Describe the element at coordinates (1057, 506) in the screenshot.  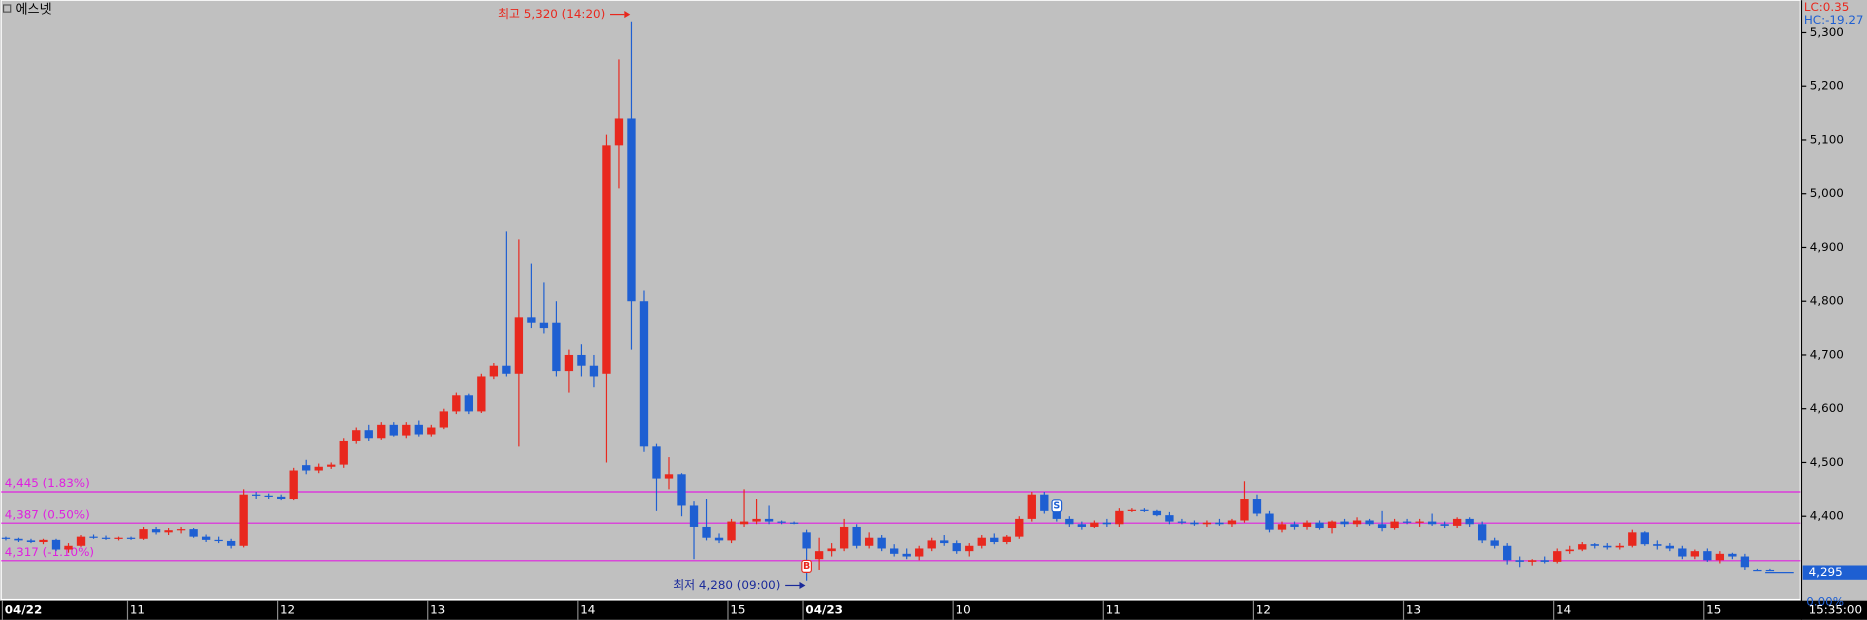
I see `signal-marker` at that location.